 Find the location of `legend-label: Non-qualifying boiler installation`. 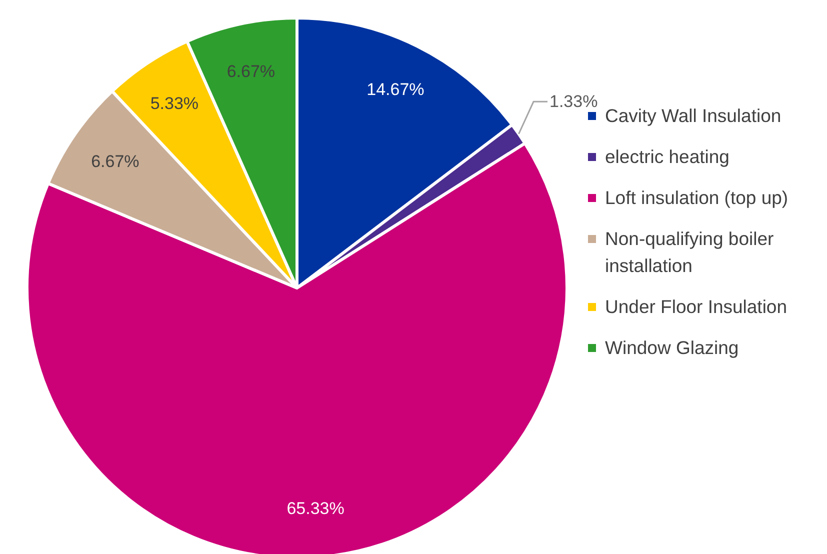

legend-label: Non-qualifying boiler installation is located at coordinates (690, 252).